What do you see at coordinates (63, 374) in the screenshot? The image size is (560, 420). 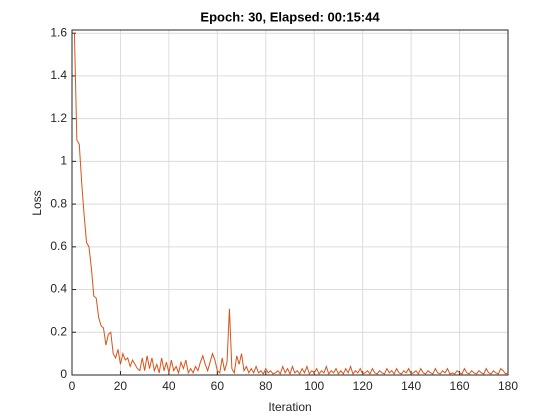 I see `y-tick-label: 0` at bounding box center [63, 374].